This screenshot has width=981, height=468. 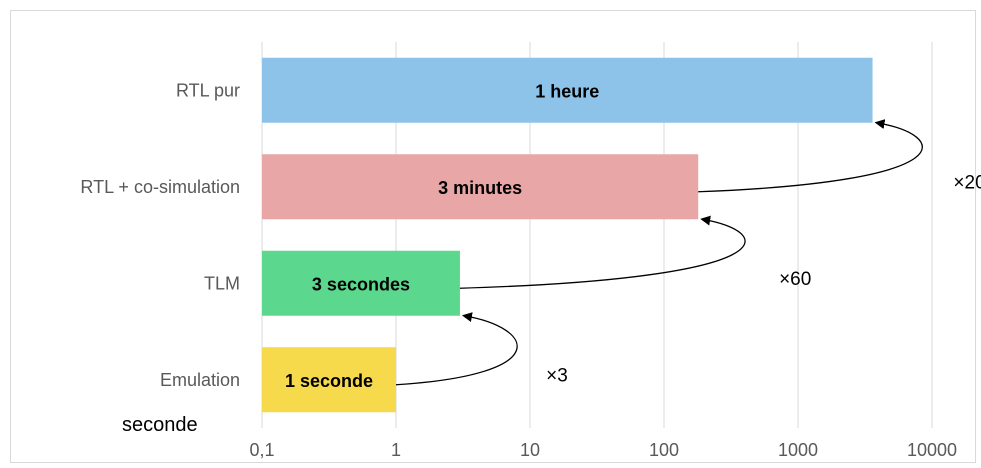 What do you see at coordinates (557, 375) in the screenshot?
I see `speedup-factor-label: ×3` at bounding box center [557, 375].